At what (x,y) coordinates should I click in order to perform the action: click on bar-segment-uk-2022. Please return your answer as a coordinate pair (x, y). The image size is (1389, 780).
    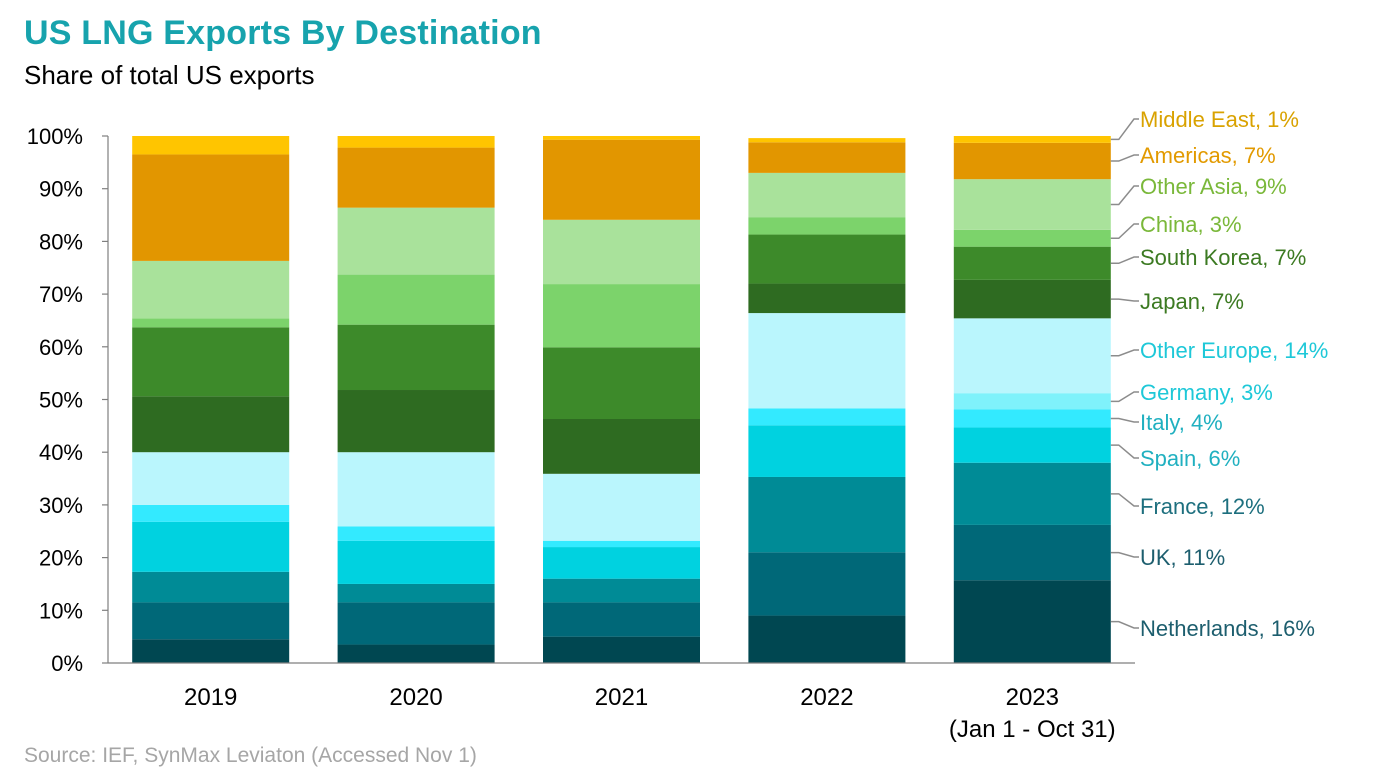
    Looking at the image, I should click on (827, 584).